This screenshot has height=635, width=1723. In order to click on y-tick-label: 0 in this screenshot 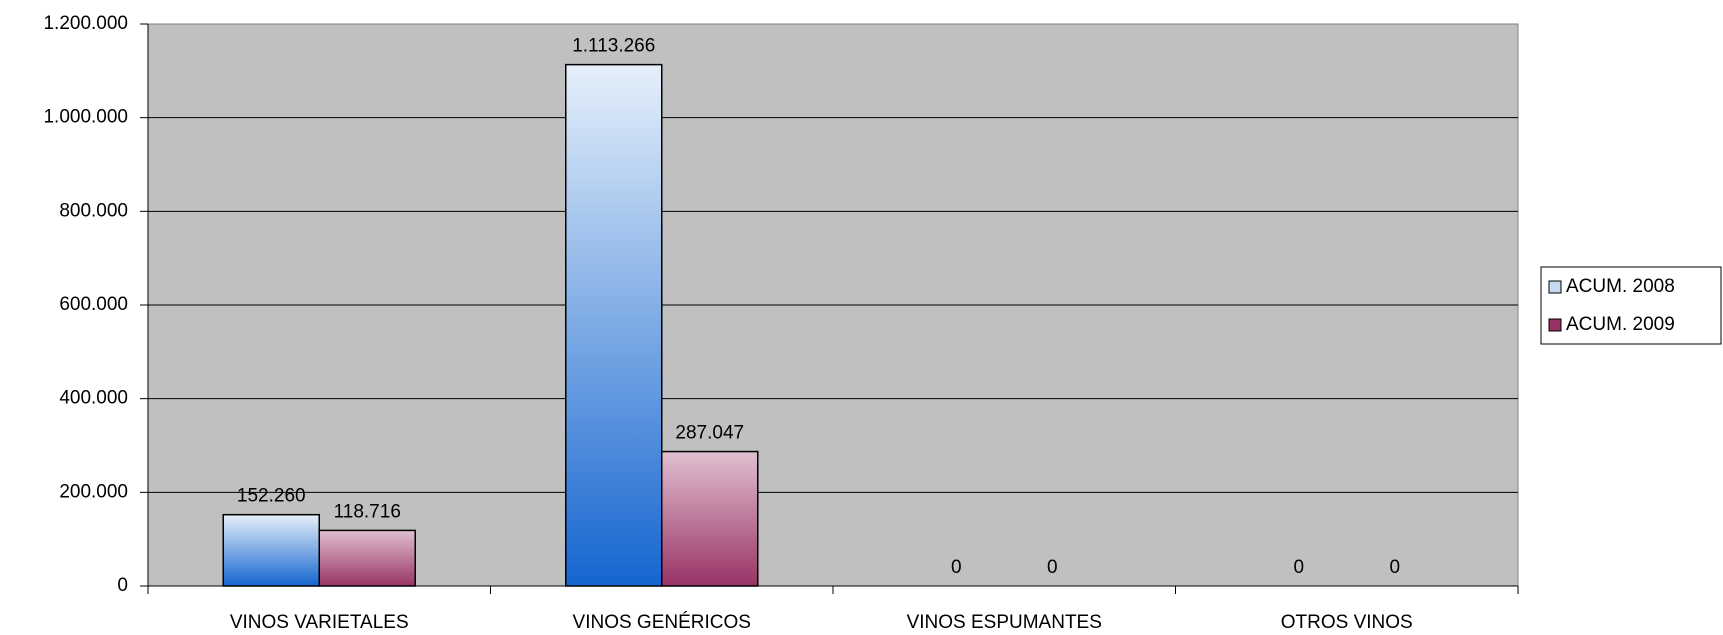, I will do `click(122, 585)`.